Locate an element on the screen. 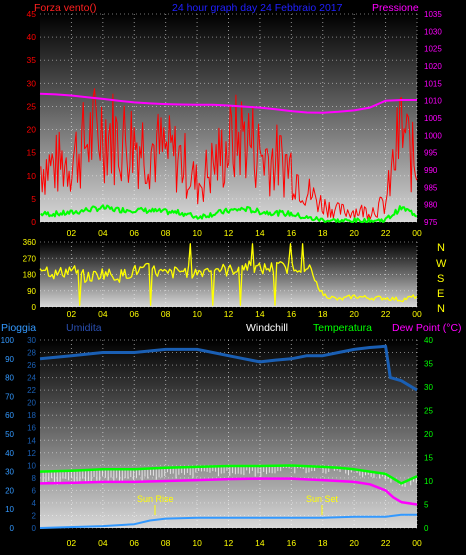 This screenshot has width=466, height=555. wind-title: Forza vento() is located at coordinates (65, 8).